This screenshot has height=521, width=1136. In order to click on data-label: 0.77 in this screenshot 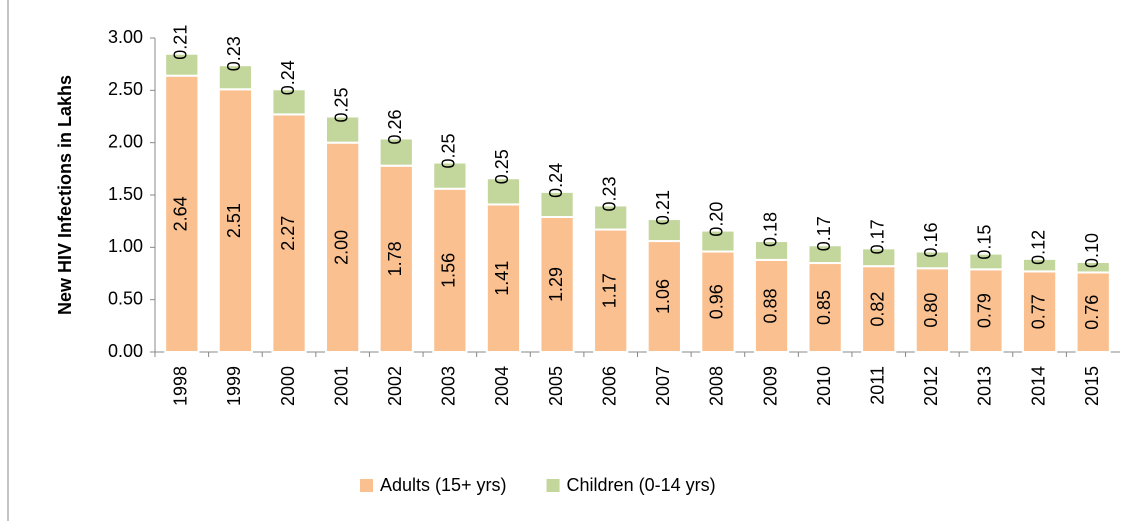, I will do `click(1038, 311)`.